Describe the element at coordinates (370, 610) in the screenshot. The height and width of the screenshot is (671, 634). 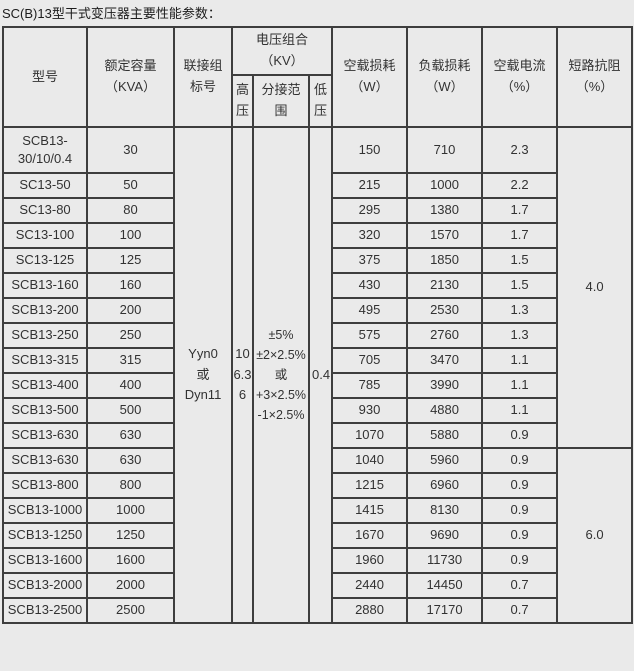
I see `cell-no-load-loss: 2880` at that location.